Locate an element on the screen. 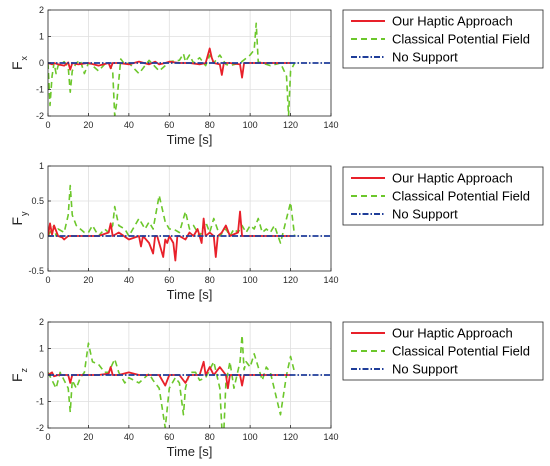 This screenshot has height=466, width=550. y-tick-label: 0.5 is located at coordinates (37, 201).